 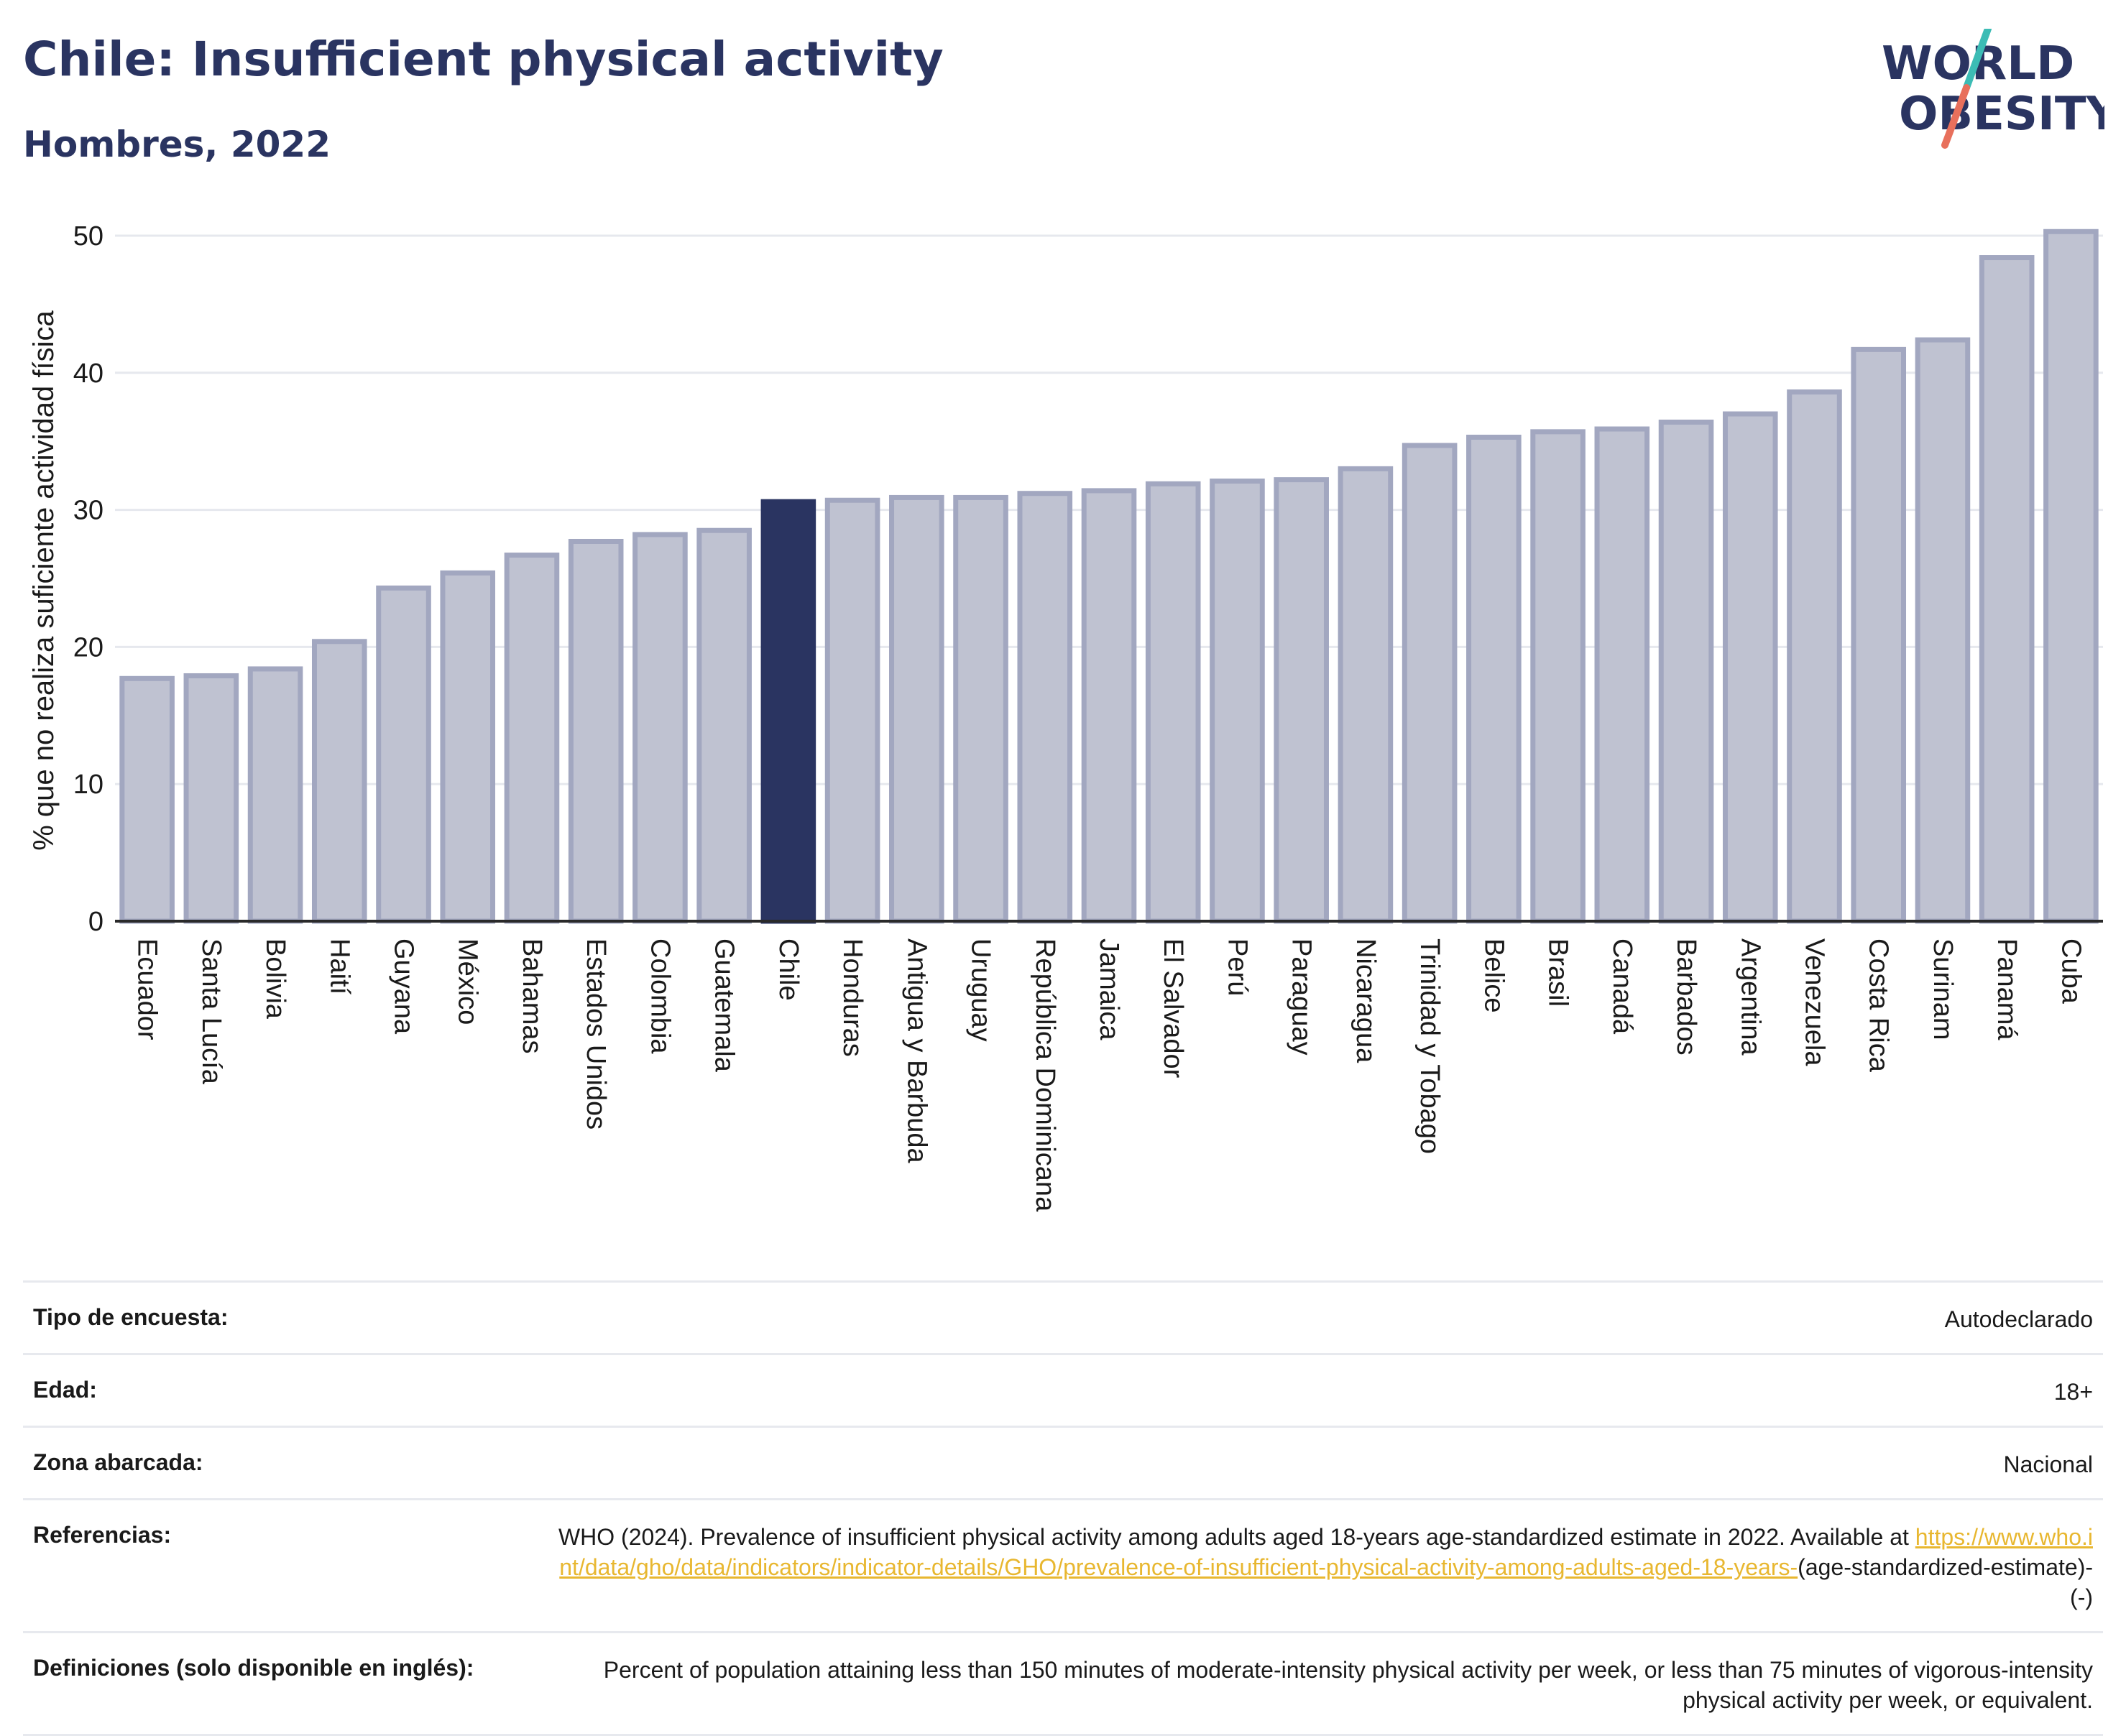 I want to click on bar-uruguay, so click(x=980, y=709).